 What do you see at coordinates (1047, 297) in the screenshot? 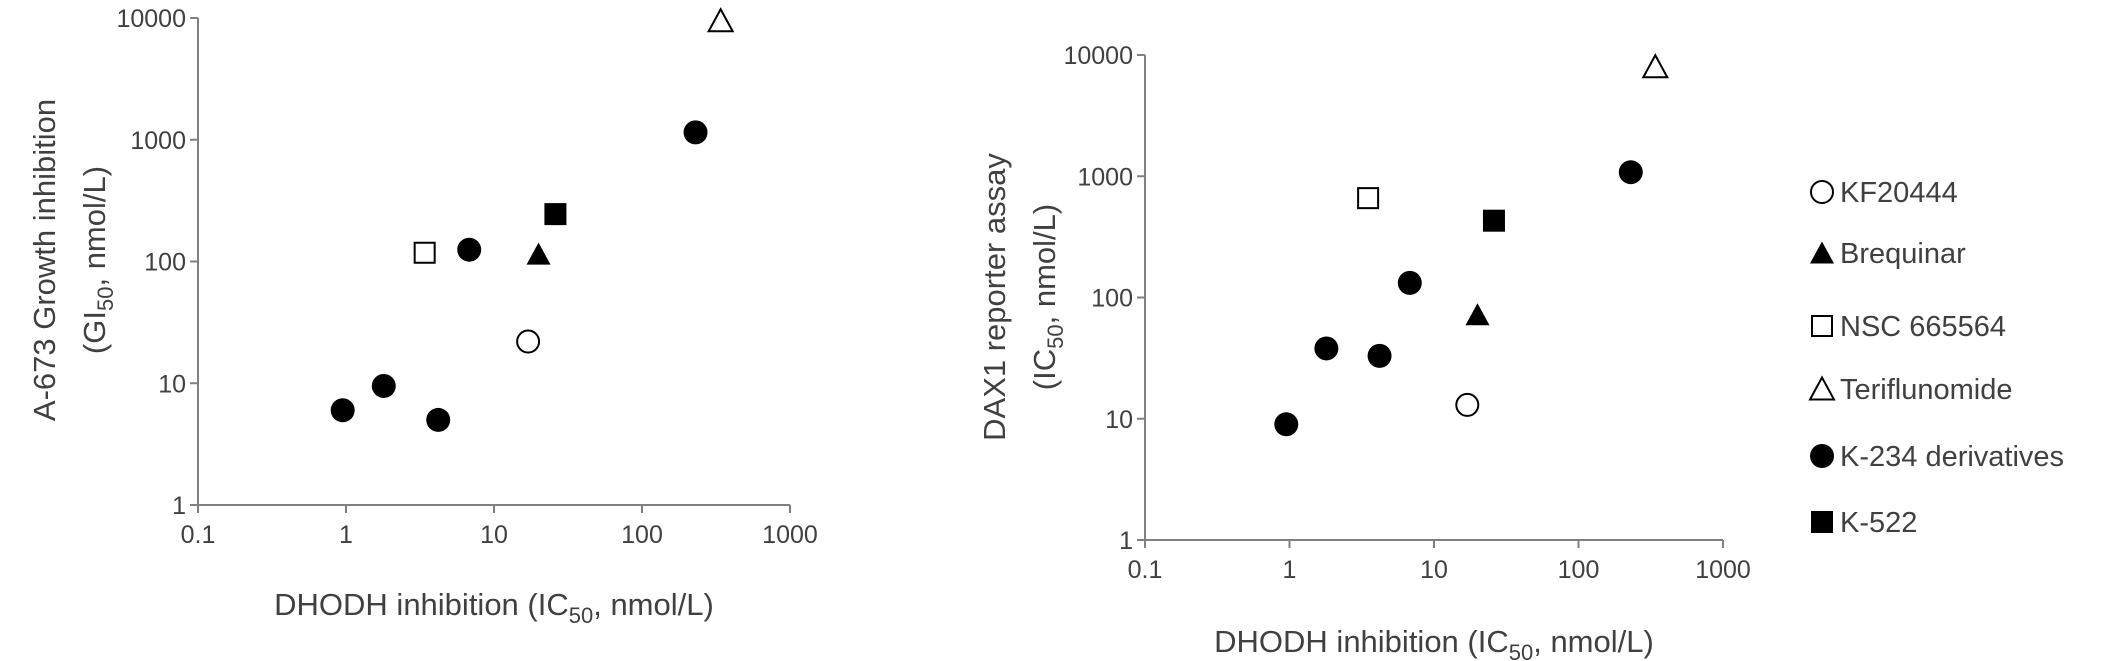
I see `y-axis-title-line2: (IC50, nmol/L)` at bounding box center [1047, 297].